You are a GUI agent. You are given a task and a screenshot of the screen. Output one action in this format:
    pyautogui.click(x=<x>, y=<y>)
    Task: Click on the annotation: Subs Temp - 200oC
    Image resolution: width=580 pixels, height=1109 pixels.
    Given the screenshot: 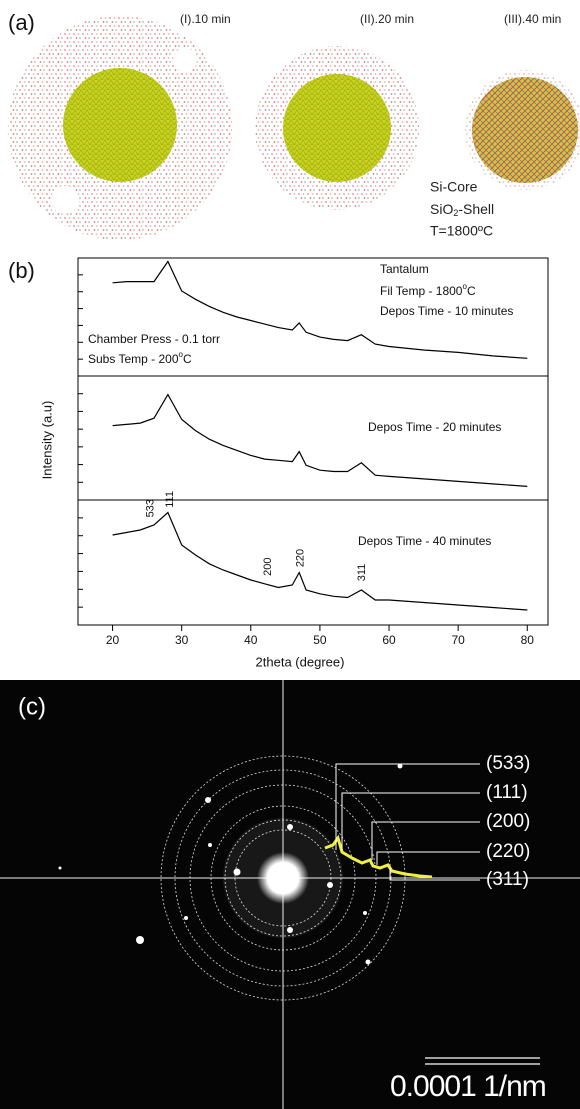 What is the action you would take?
    pyautogui.click(x=140, y=358)
    